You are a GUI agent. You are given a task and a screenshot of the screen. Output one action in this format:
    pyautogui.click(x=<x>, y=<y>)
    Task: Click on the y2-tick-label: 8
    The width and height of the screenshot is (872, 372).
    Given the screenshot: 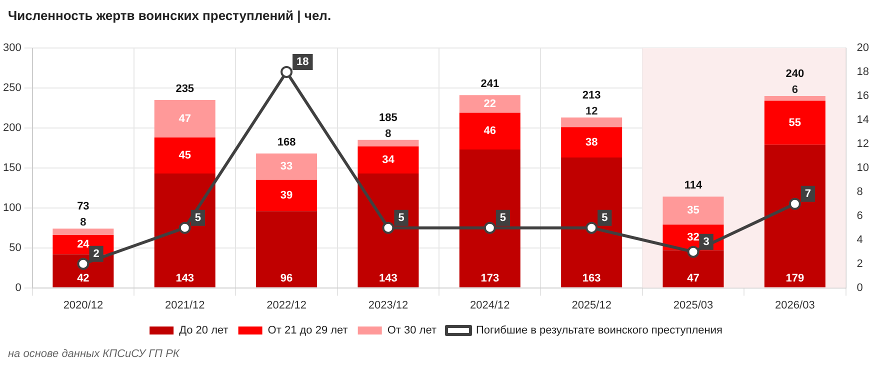 What is the action you would take?
    pyautogui.click(x=859, y=192)
    